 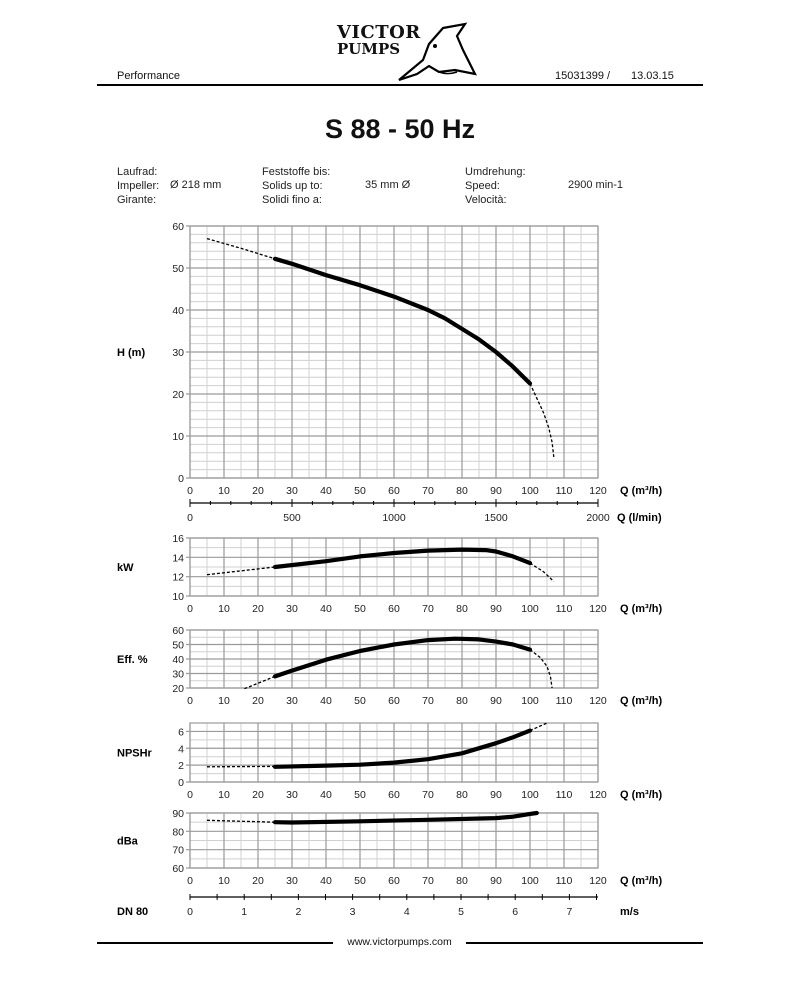 I want to click on secondary-x-tick-label: 0, so click(x=190, y=518).